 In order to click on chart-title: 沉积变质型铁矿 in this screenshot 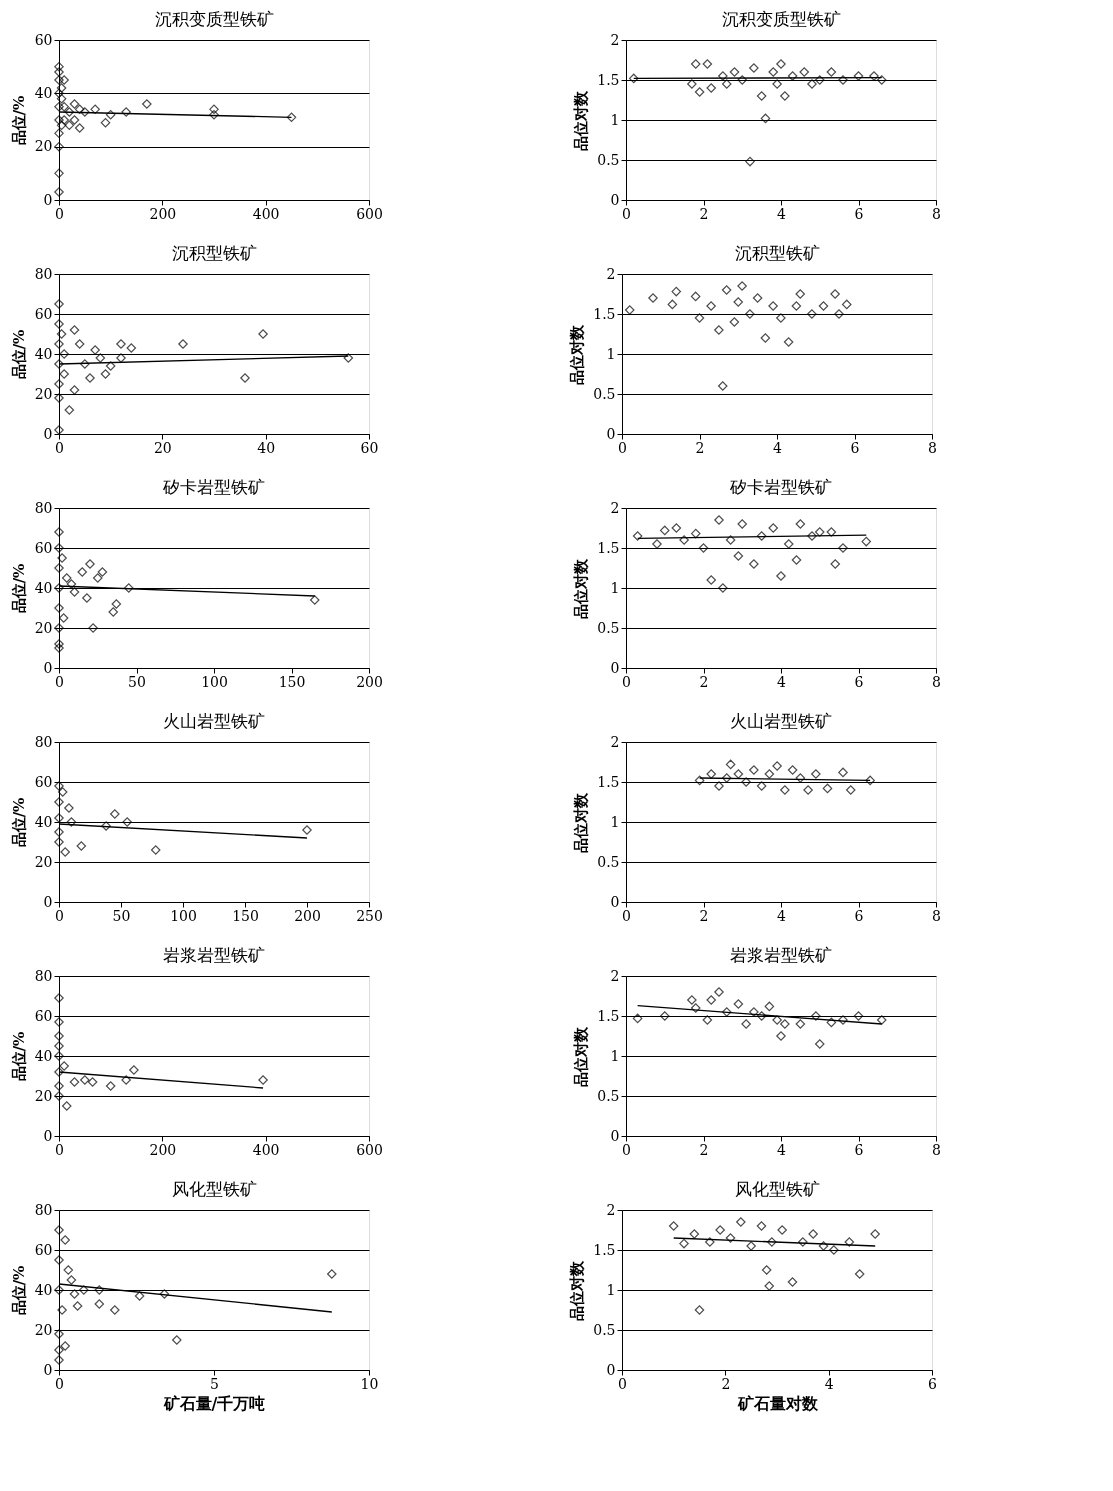, I will do `click(214, 19)`.